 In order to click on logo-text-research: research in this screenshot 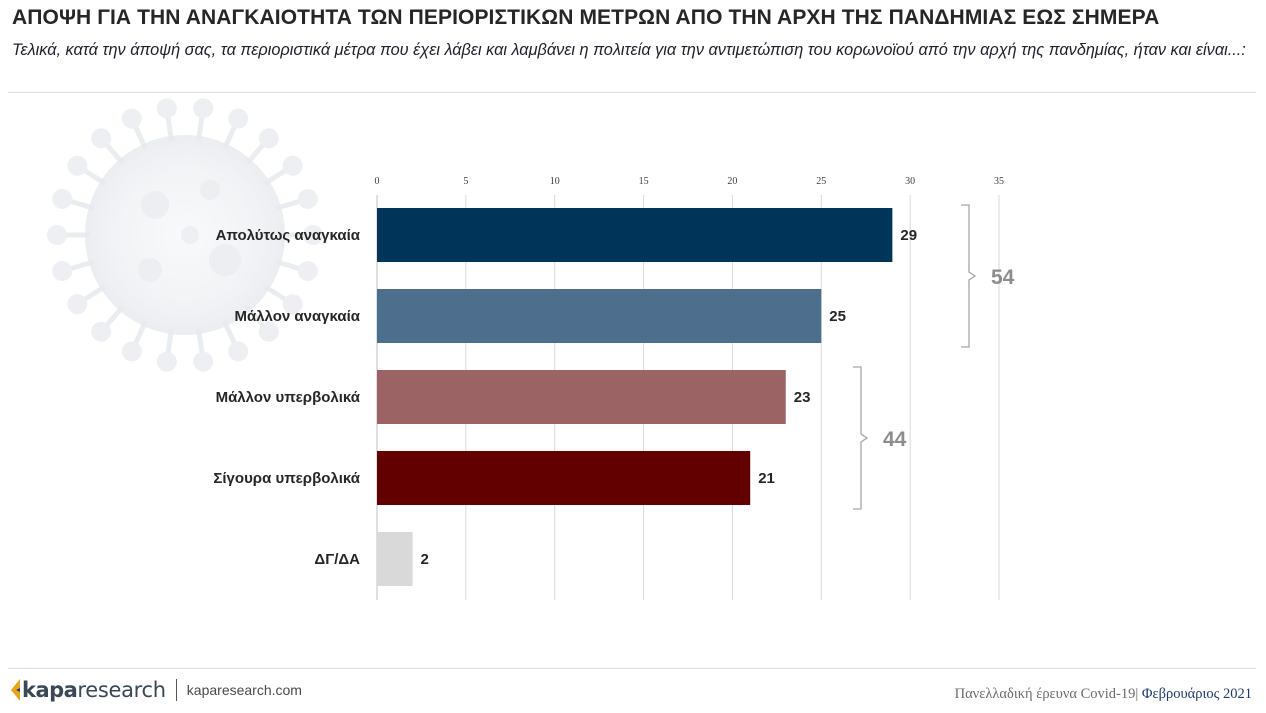, I will do `click(121, 690)`.